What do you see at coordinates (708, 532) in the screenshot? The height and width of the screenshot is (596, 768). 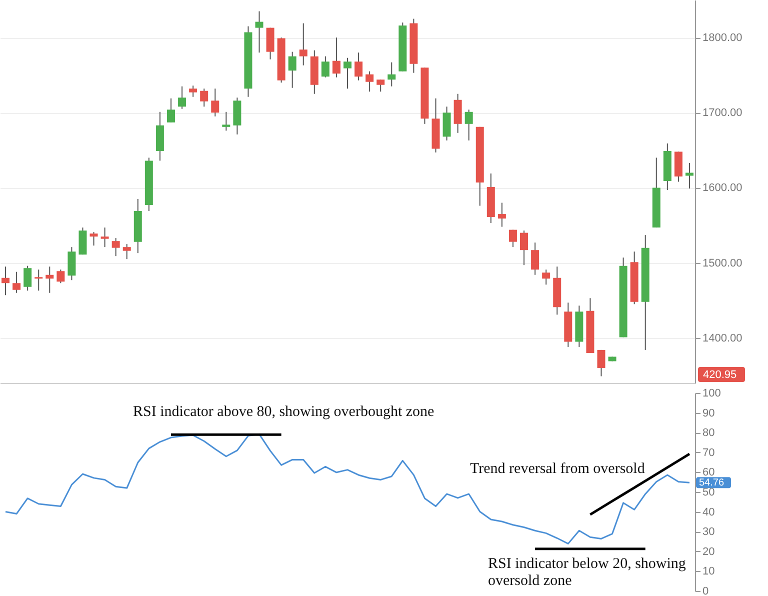 I see `y-tick-label: 30` at bounding box center [708, 532].